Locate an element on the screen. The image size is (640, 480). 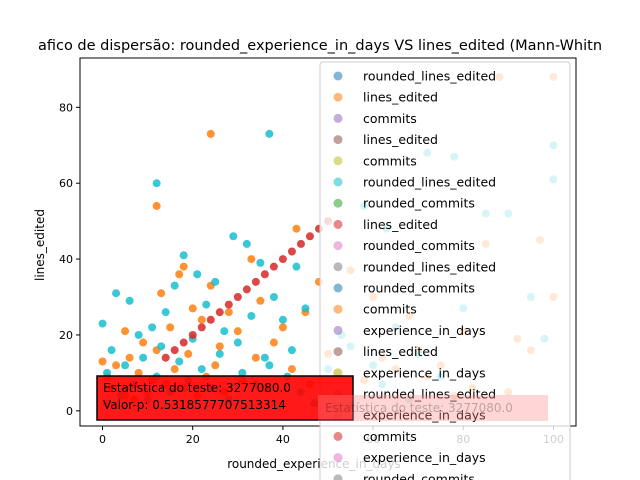
test-statistic-text-faded: Estatística do teste: 3277080.0 is located at coordinates (419, 408).